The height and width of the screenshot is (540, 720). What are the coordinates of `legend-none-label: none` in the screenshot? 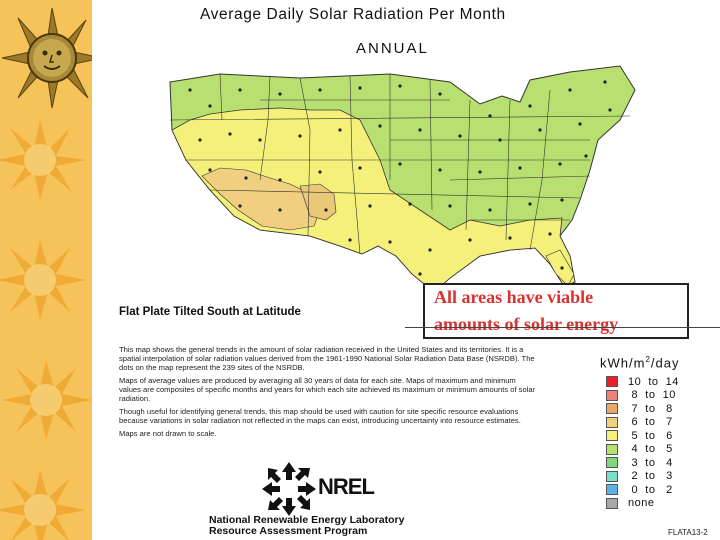 It's located at (641, 503).